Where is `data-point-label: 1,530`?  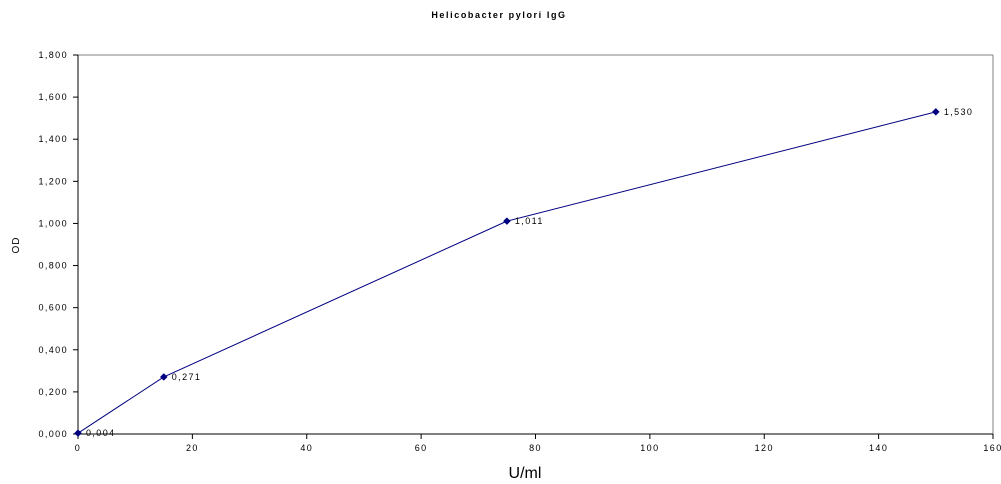 data-point-label: 1,530 is located at coordinates (959, 112).